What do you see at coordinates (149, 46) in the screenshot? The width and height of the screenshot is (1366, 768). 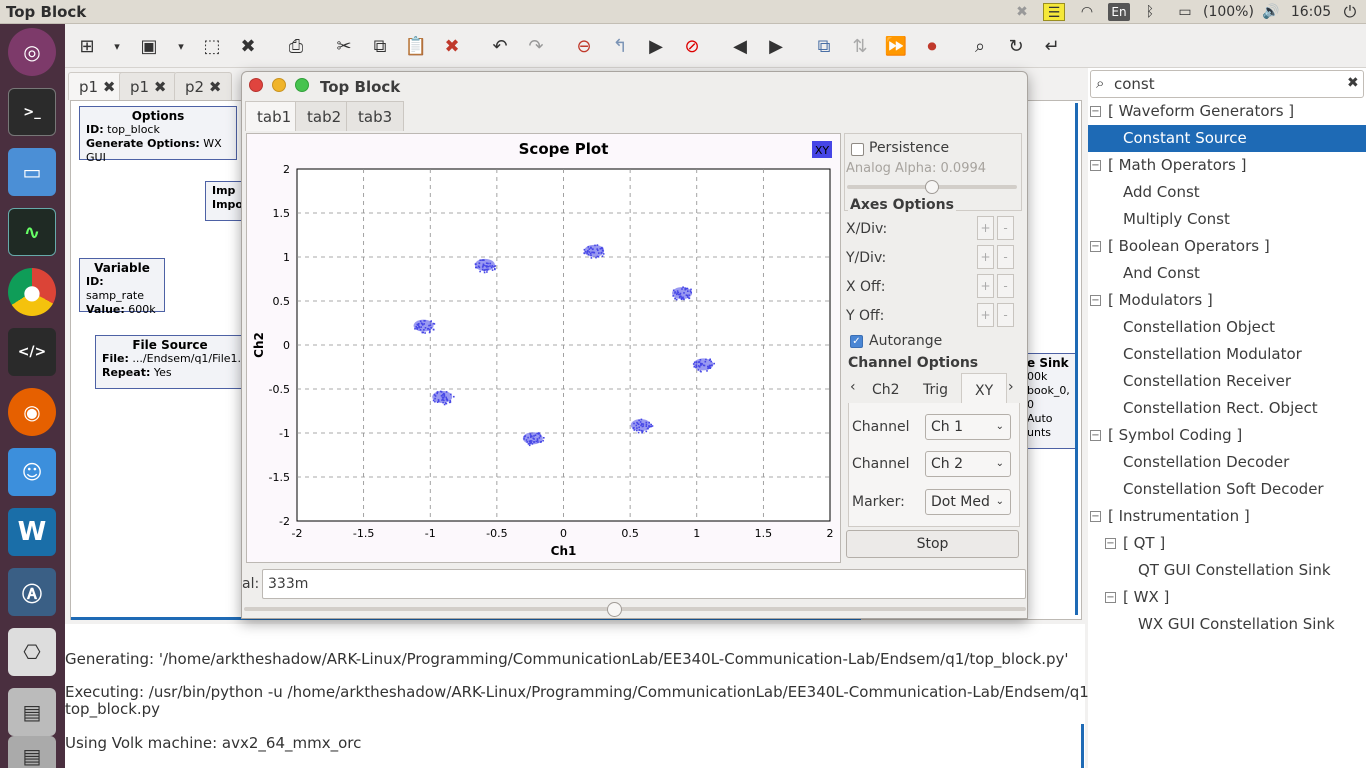 I see `open-icon: ▣` at bounding box center [149, 46].